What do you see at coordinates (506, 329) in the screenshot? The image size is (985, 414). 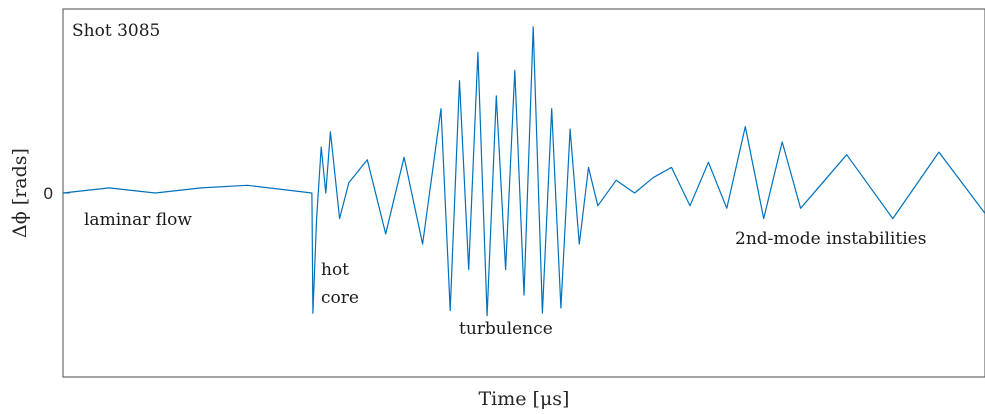 I see `annotation-turbulence: turbulence` at bounding box center [506, 329].